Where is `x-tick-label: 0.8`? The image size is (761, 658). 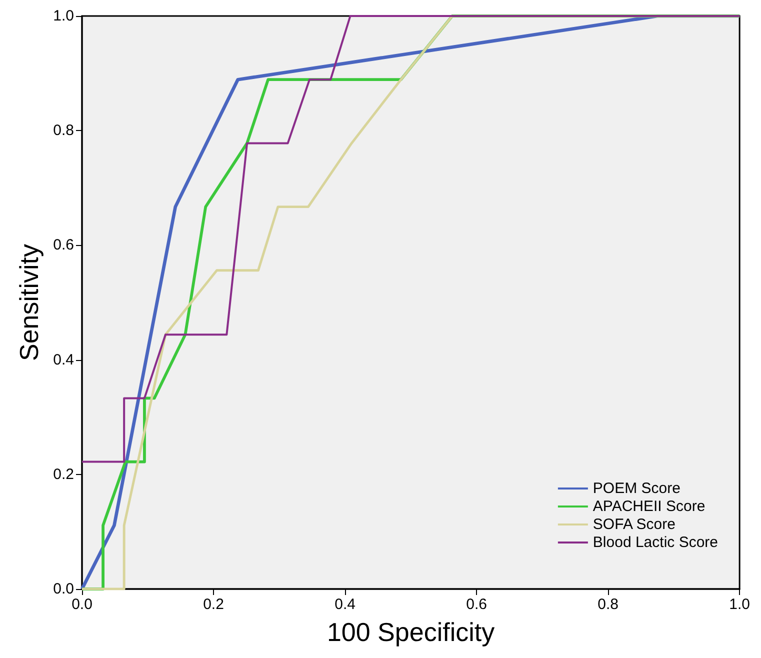 x-tick-label: 0.8 is located at coordinates (608, 604).